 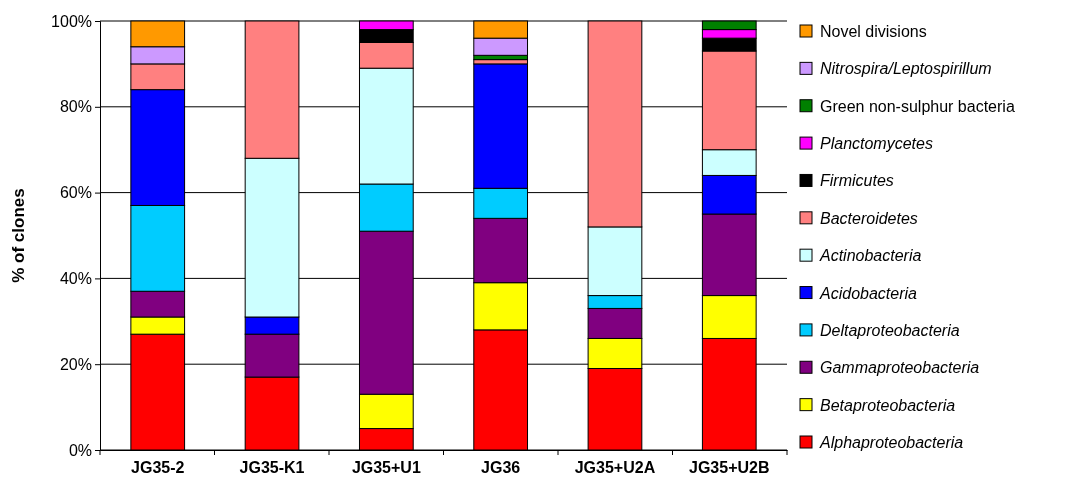 What do you see at coordinates (75, 193) in the screenshot?
I see `y-tick-label: 60%` at bounding box center [75, 193].